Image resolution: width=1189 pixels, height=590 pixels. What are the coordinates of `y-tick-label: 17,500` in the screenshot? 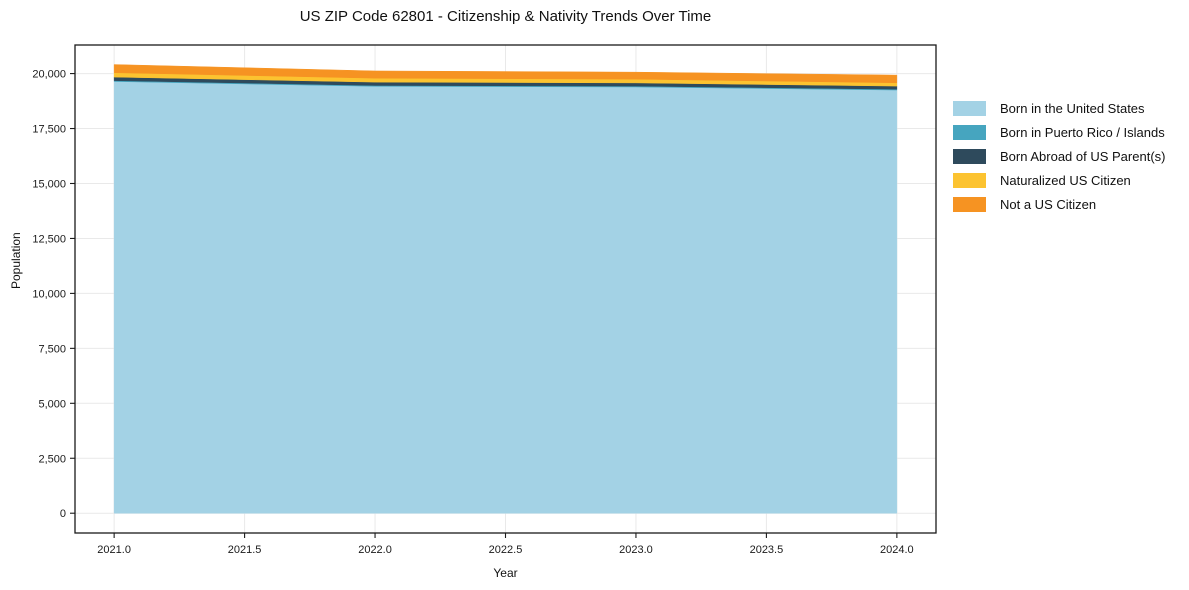 It's located at (49, 130).